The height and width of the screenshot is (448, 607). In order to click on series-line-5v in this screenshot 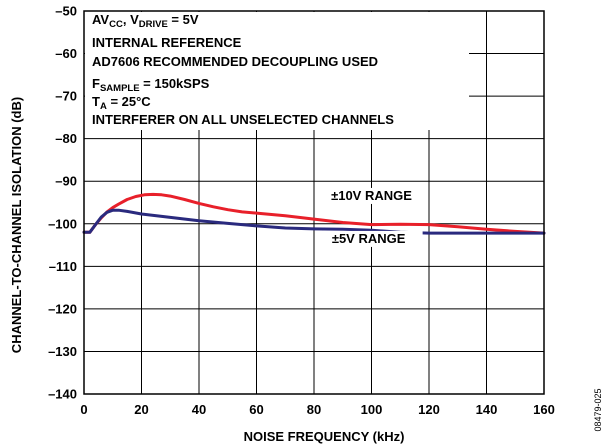, I will do `click(314, 221)`.